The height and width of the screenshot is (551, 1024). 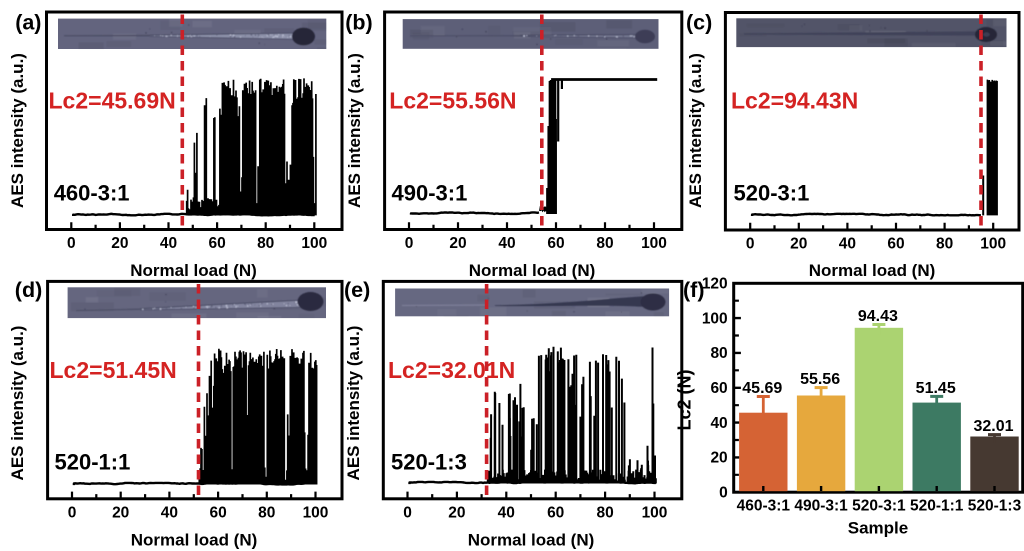 I want to click on svg-text: 51.45, so click(x=936, y=388).